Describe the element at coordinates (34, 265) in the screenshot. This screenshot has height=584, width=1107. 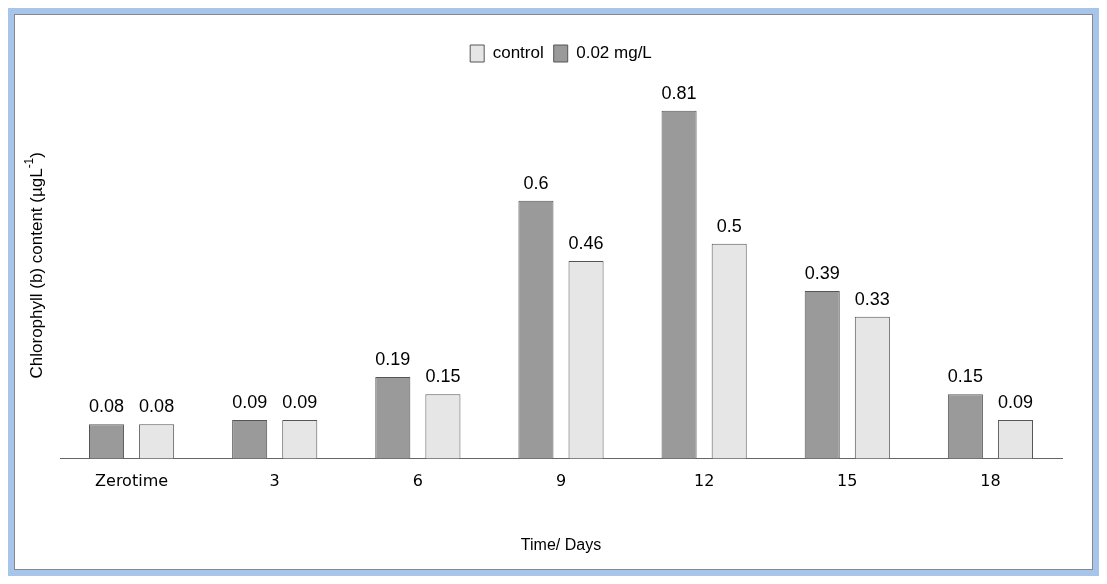
I see `y-axis-title: Chlorophyll (b) content (µgL-1)` at that location.